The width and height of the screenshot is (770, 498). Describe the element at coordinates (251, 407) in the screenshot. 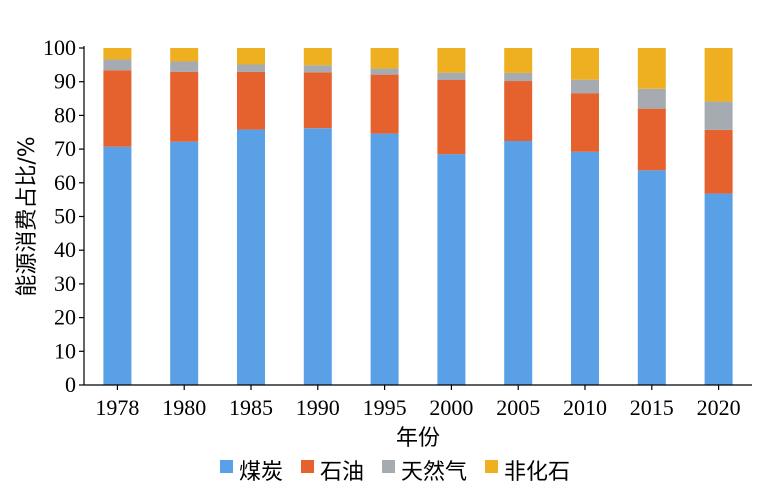

I see `x-tick-label-1985: 1985` at that location.